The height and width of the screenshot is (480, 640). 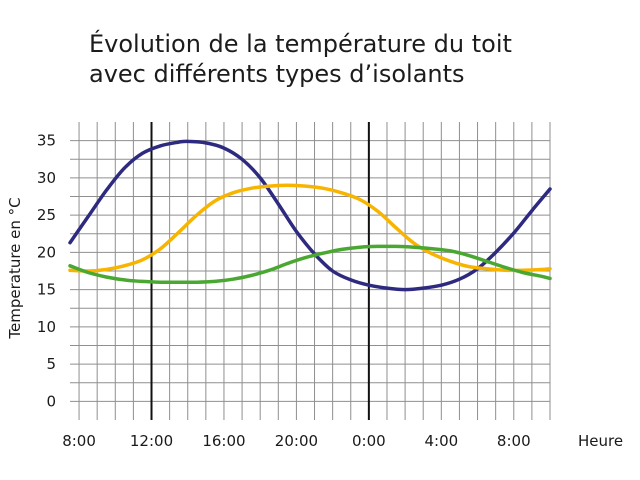 I want to click on y-tick-label: 5, so click(x=51, y=364).